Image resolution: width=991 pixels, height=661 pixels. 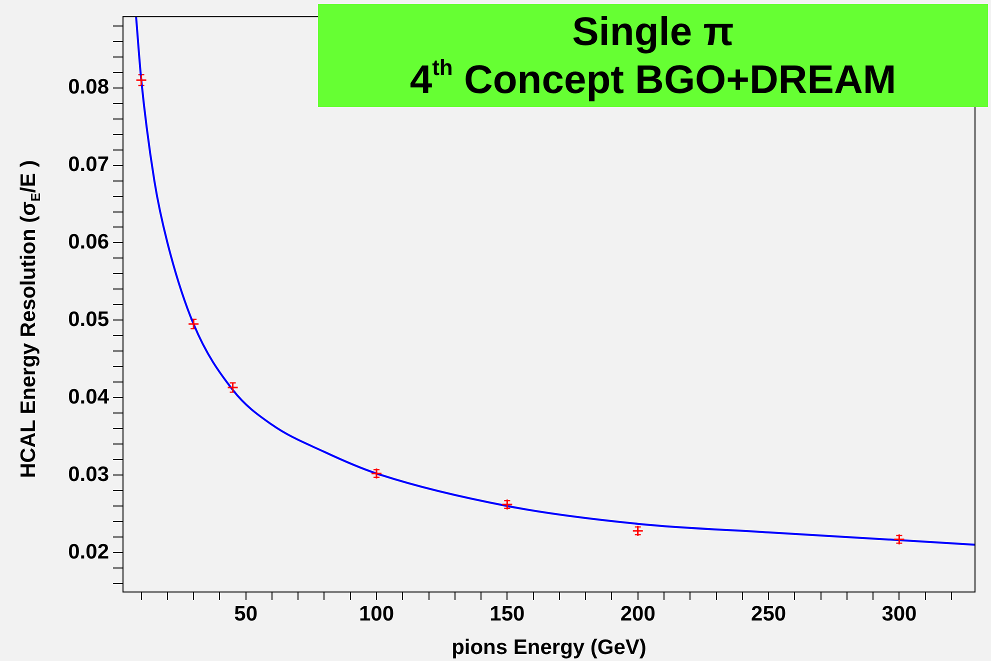 What do you see at coordinates (88, 552) in the screenshot?
I see `y-tick-label: 0.02` at bounding box center [88, 552].